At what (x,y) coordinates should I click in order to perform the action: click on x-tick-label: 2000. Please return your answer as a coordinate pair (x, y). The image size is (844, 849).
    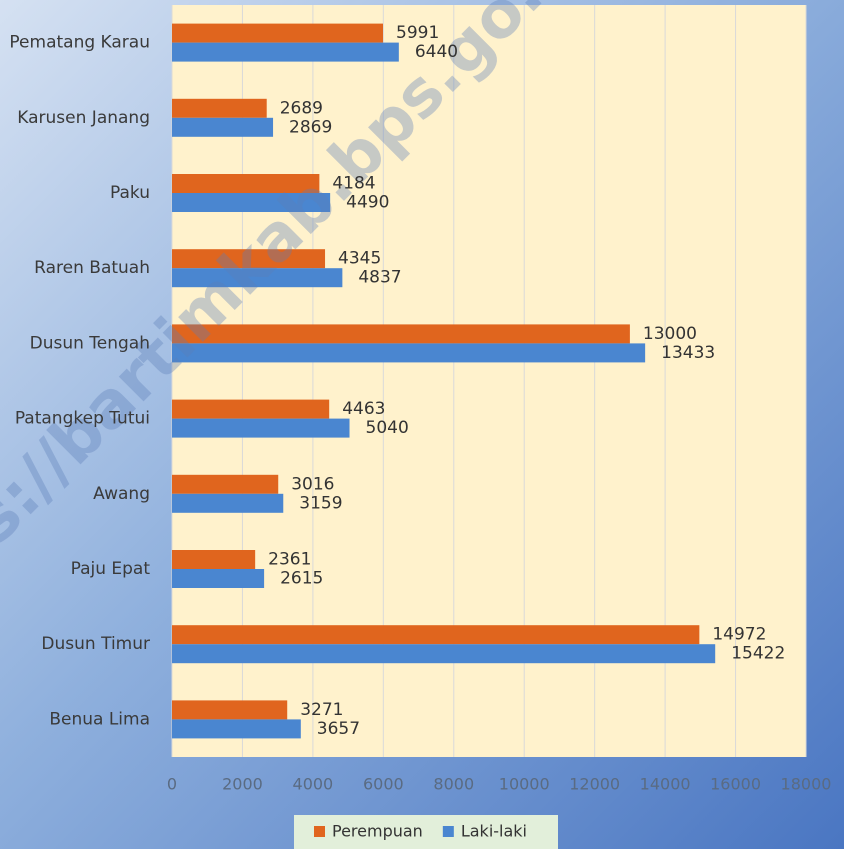
    Looking at the image, I should click on (242, 784).